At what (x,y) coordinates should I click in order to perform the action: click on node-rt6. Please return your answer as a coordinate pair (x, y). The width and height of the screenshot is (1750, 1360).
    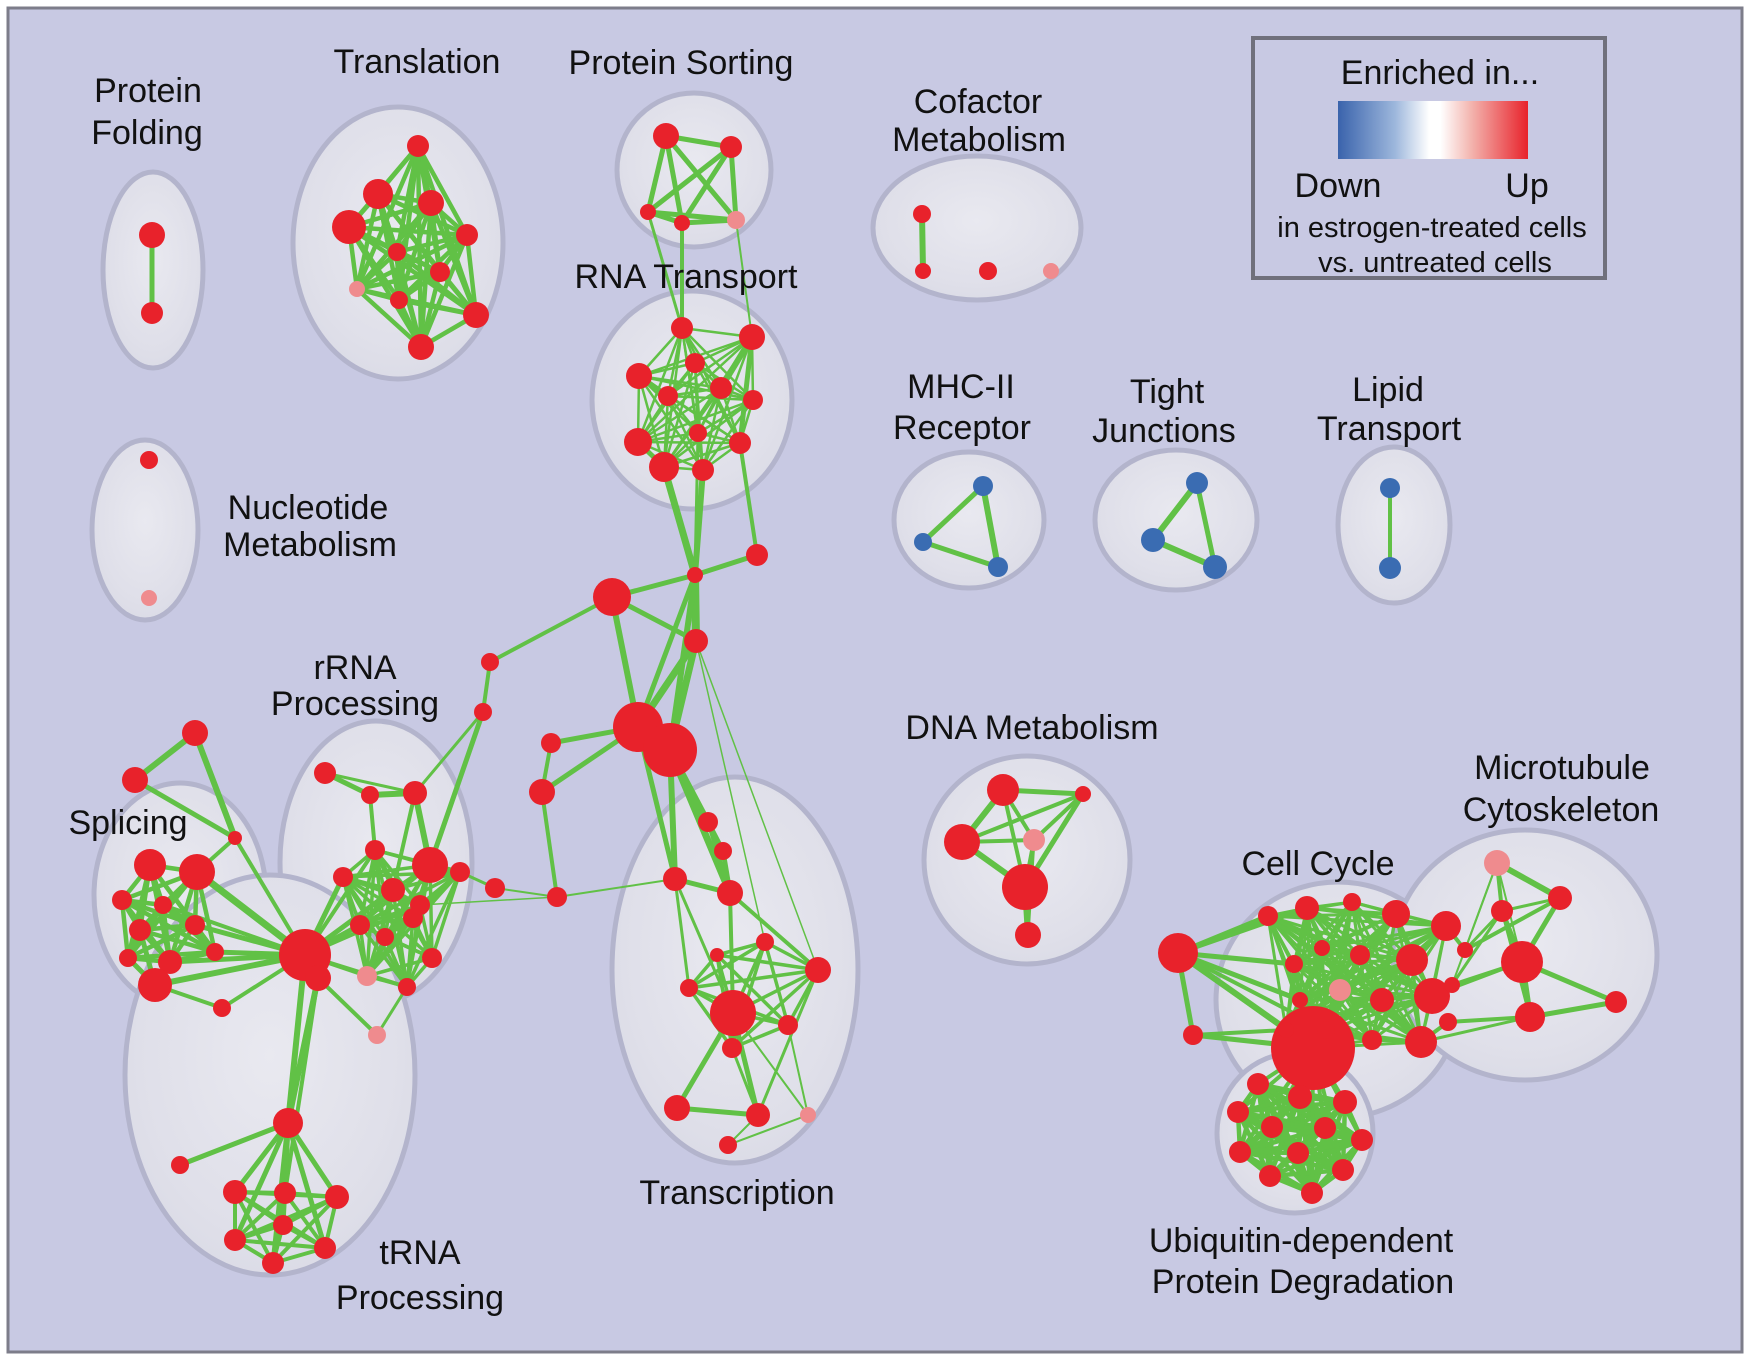
    Looking at the image, I should click on (721, 388).